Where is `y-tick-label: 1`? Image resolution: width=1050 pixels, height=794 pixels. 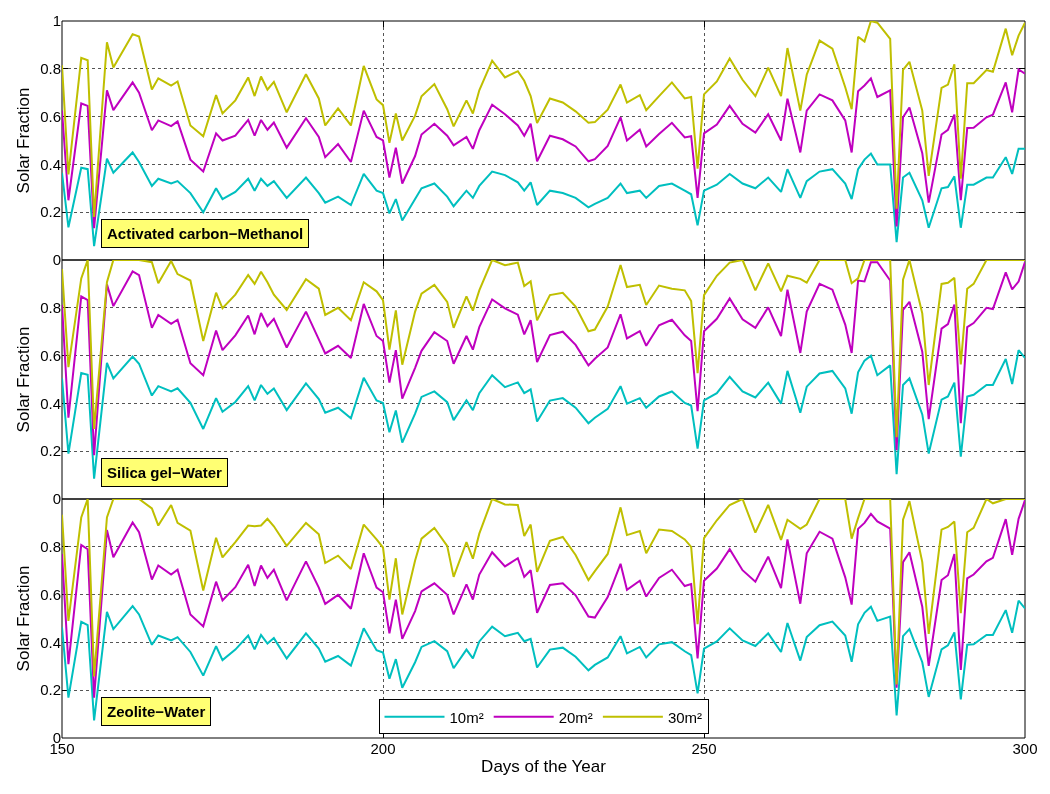 y-tick-label: 1 is located at coordinates (56, 21).